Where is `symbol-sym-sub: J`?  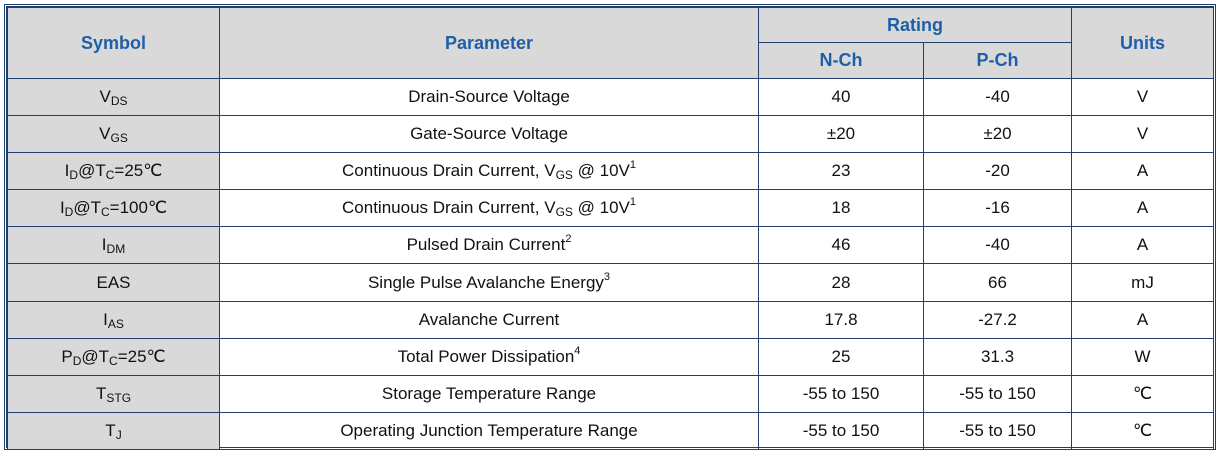 symbol-sym-sub: J is located at coordinates (118, 434).